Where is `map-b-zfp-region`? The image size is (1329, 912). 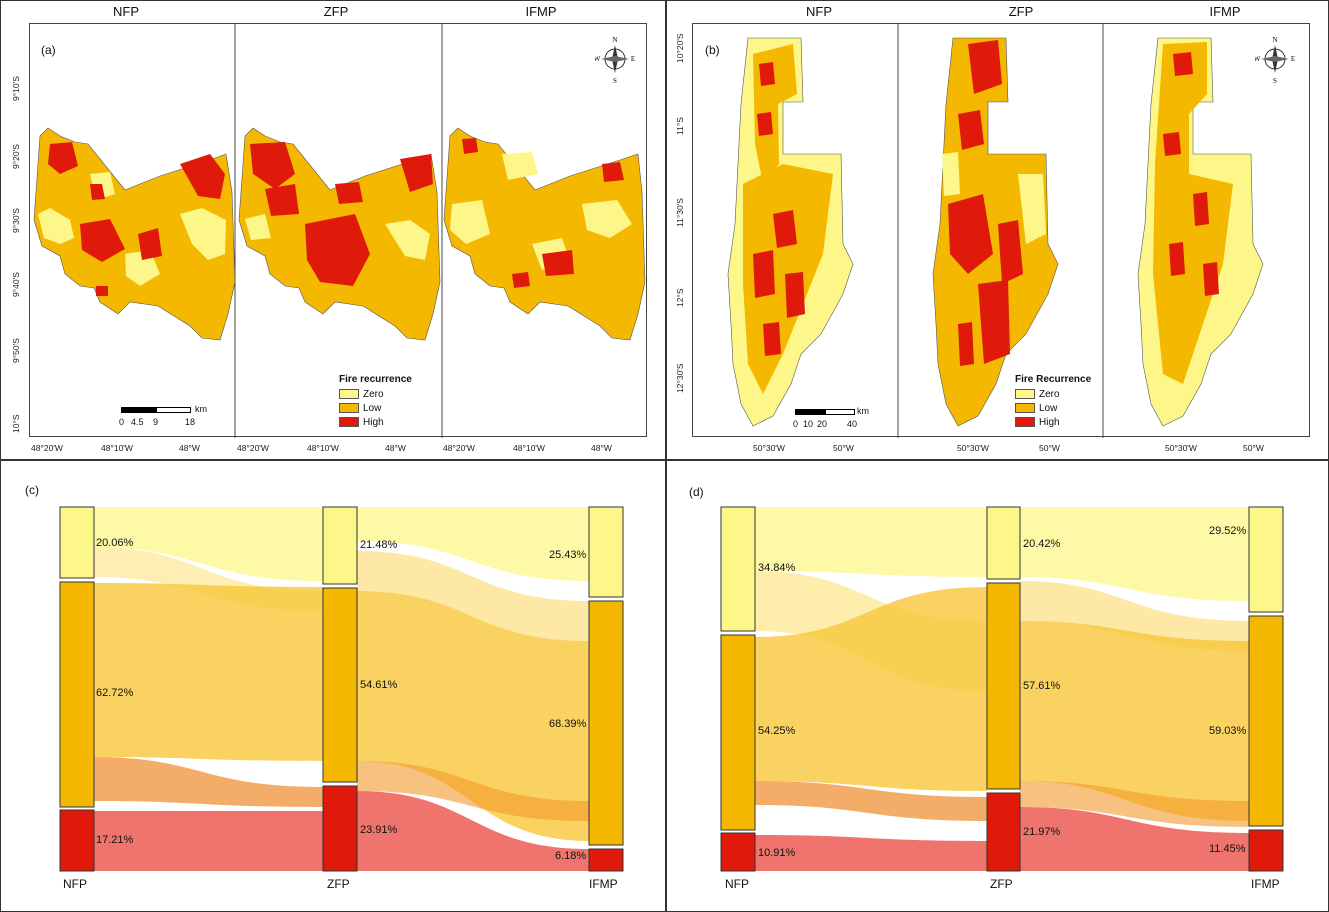 map-b-zfp-region is located at coordinates (995, 232).